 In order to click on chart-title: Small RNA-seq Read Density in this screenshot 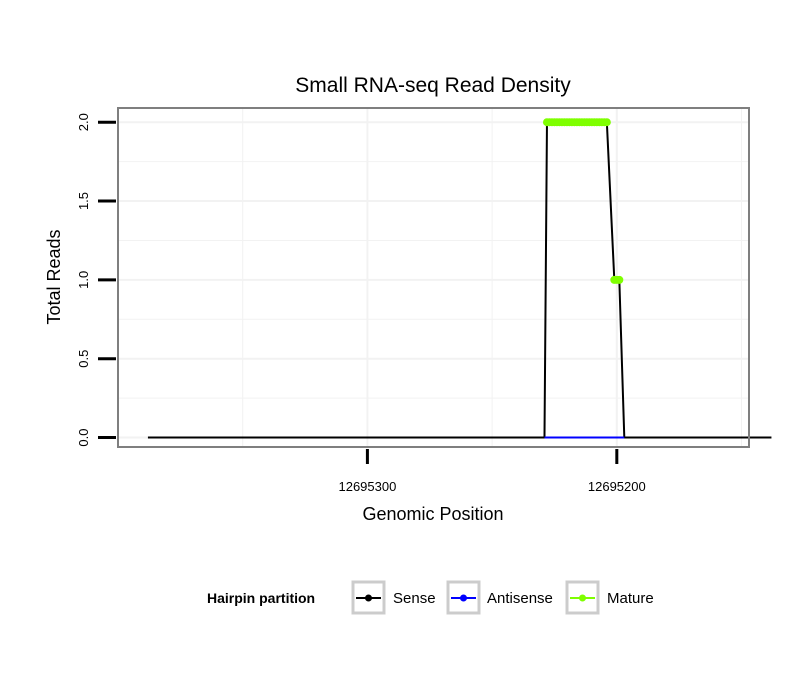, I will do `click(433, 85)`.